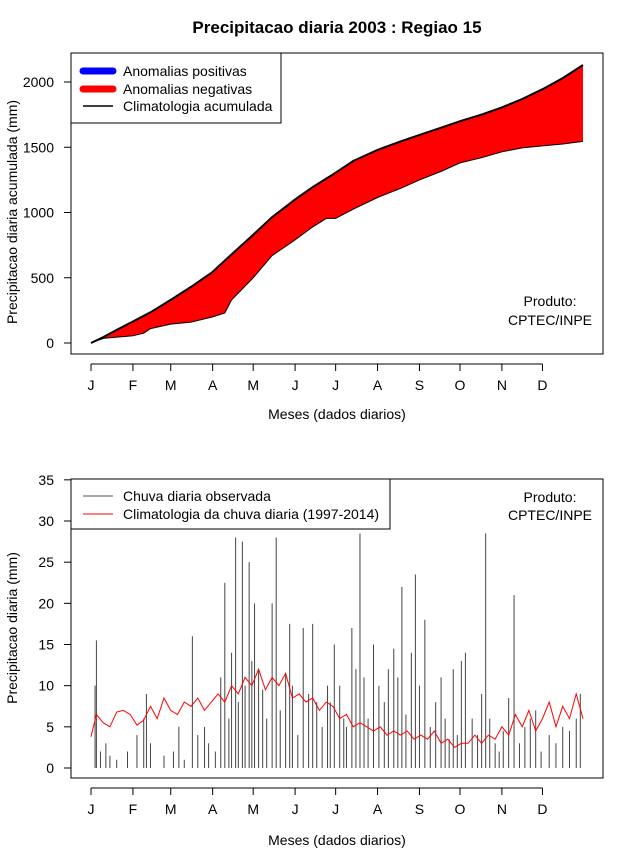  I want to click on accum-y-tick-label: 0, so click(50, 343).